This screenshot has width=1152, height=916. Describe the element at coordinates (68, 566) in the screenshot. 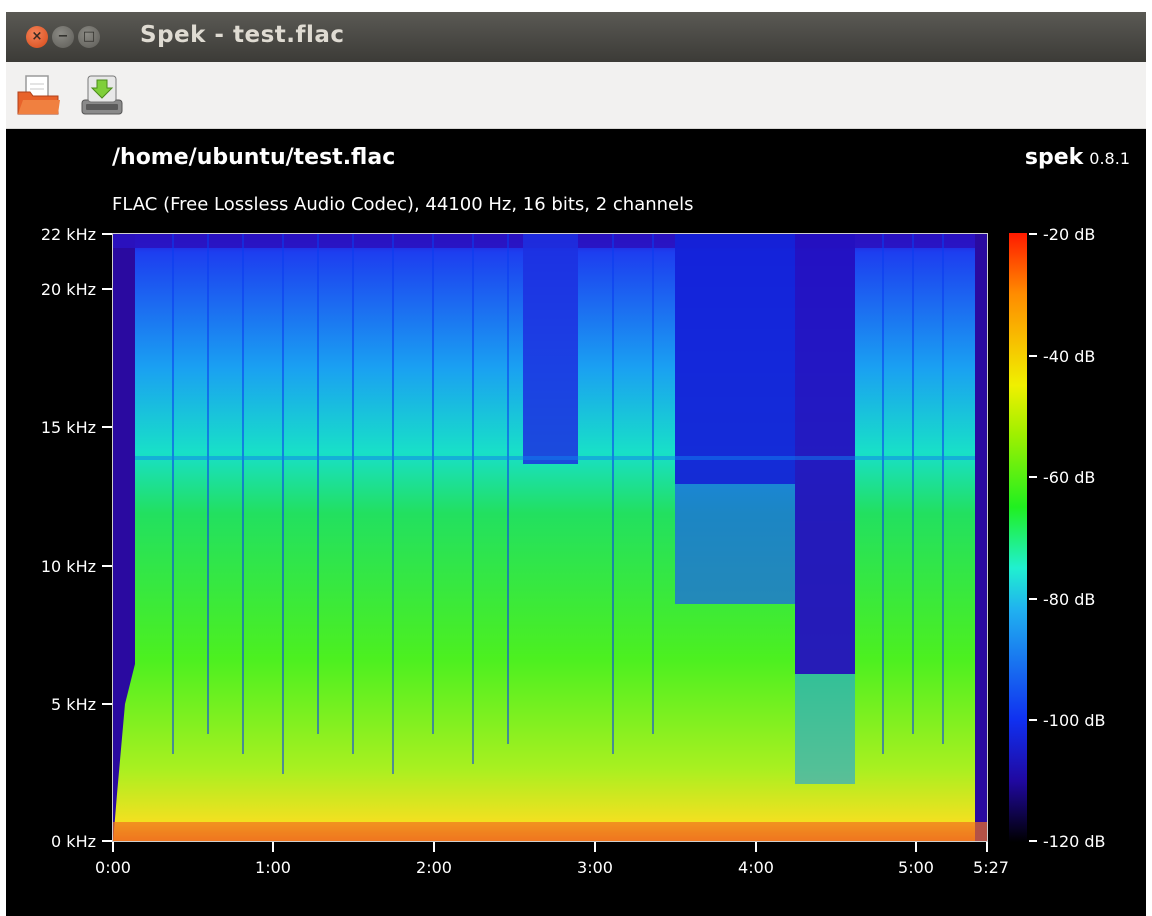

I see `y-tick-label: 10 kHz` at that location.